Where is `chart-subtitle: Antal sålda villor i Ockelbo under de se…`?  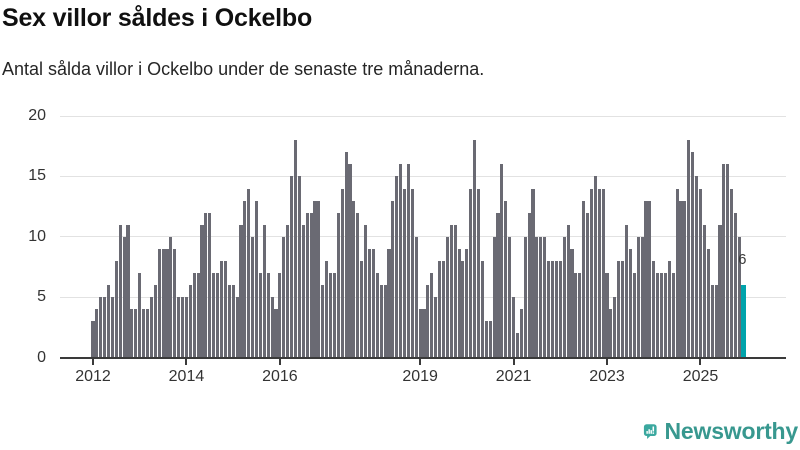
chart-subtitle: Antal sålda villor i Ockelbo under de se… is located at coordinates (243, 69).